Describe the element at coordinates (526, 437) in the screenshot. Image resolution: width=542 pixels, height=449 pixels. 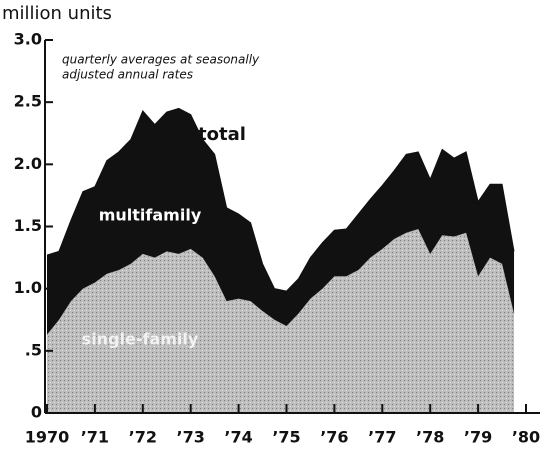
I see `x-tick-label: ’80` at that location.